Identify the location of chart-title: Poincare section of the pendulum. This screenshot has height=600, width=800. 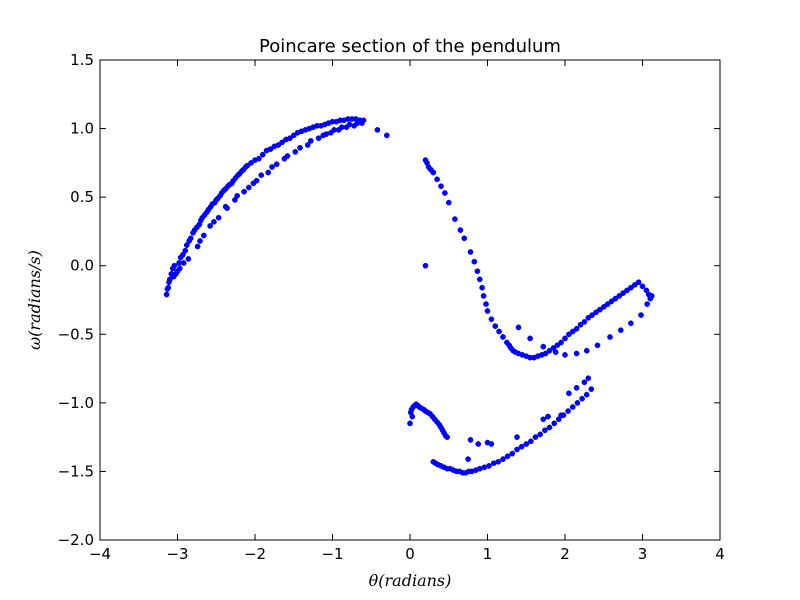
(410, 46).